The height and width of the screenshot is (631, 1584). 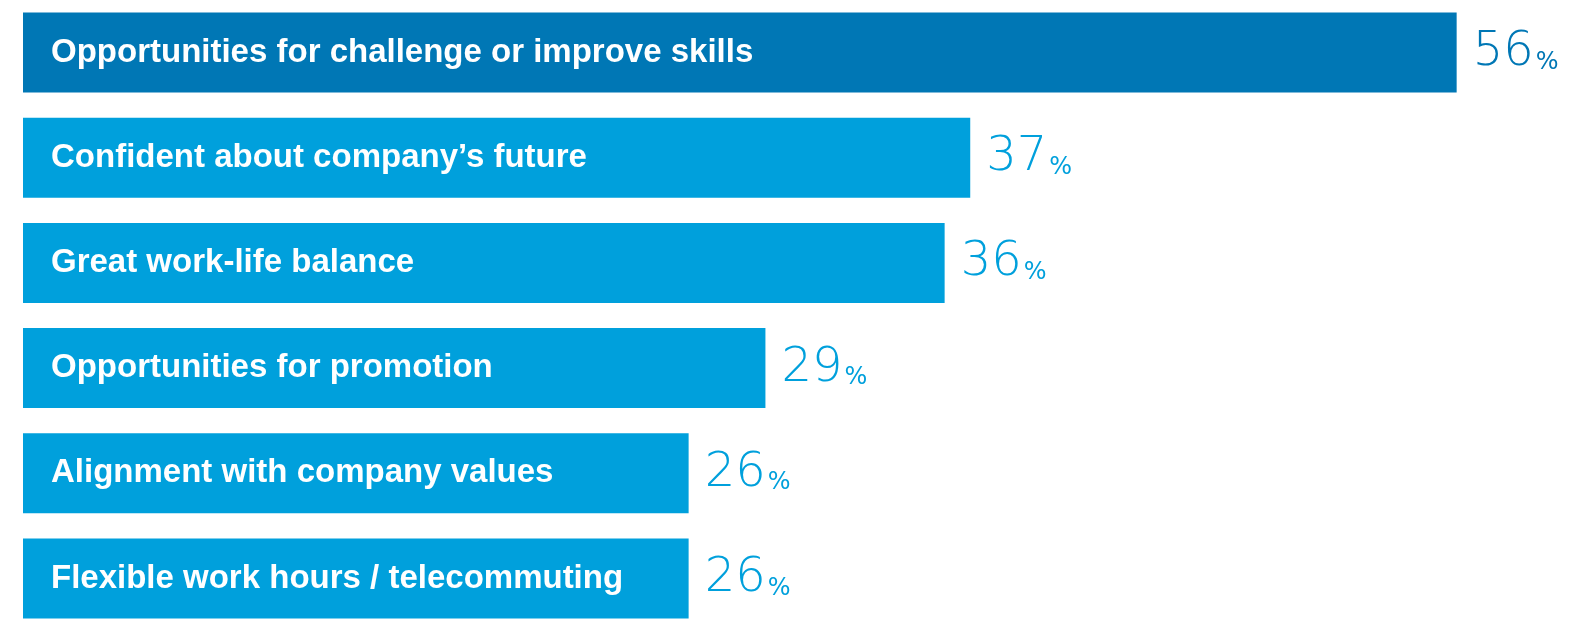 What do you see at coordinates (233, 261) in the screenshot?
I see `y-tick-label: Great work-life balance` at bounding box center [233, 261].